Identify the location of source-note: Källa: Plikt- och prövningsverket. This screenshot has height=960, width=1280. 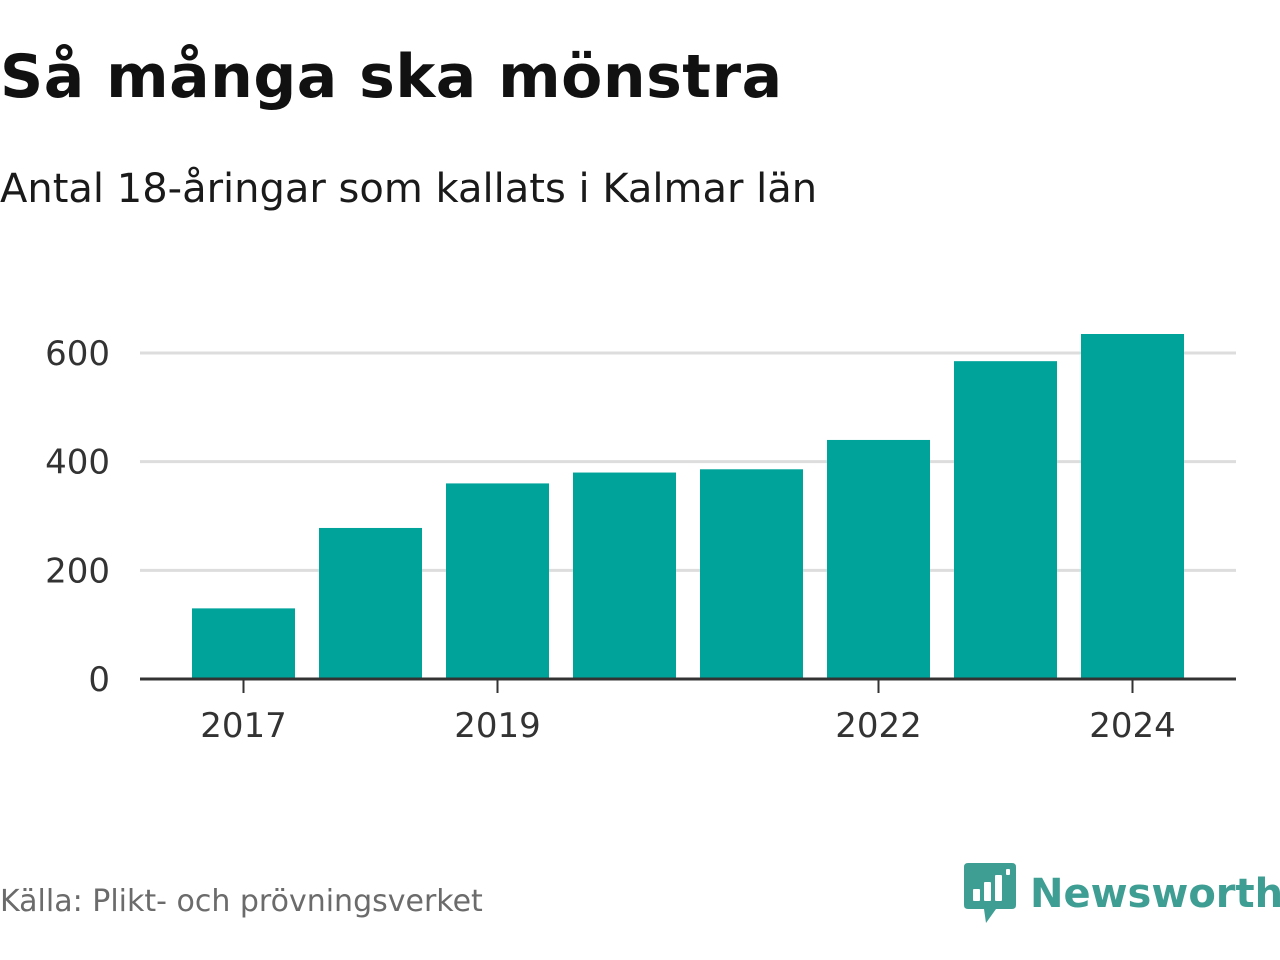
(241, 901).